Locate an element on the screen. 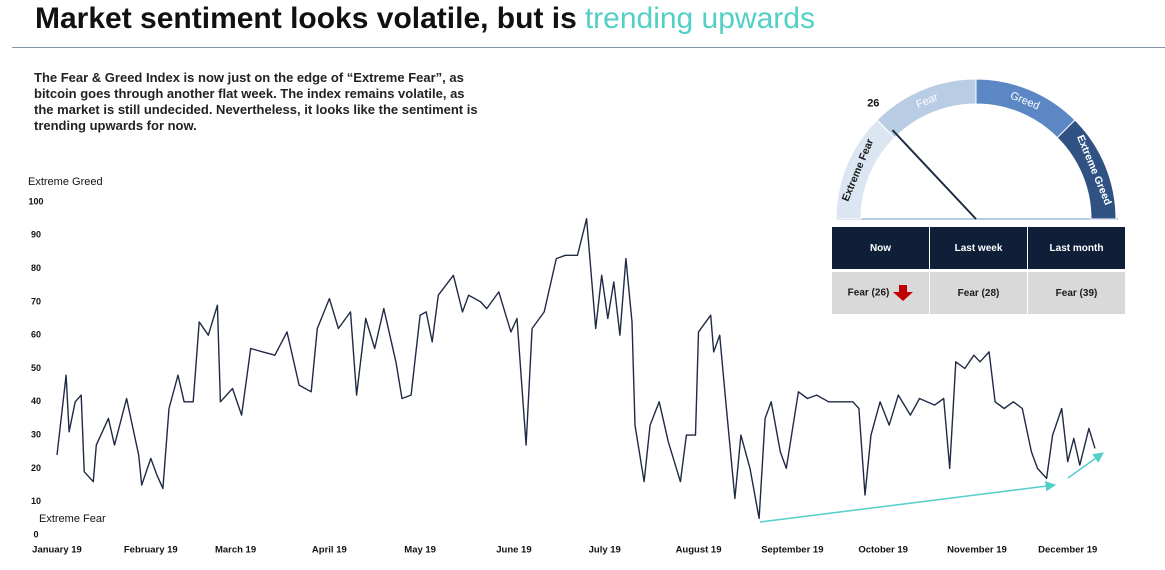 The height and width of the screenshot is (570, 1165). y-tick-label: 30 is located at coordinates (36, 434).